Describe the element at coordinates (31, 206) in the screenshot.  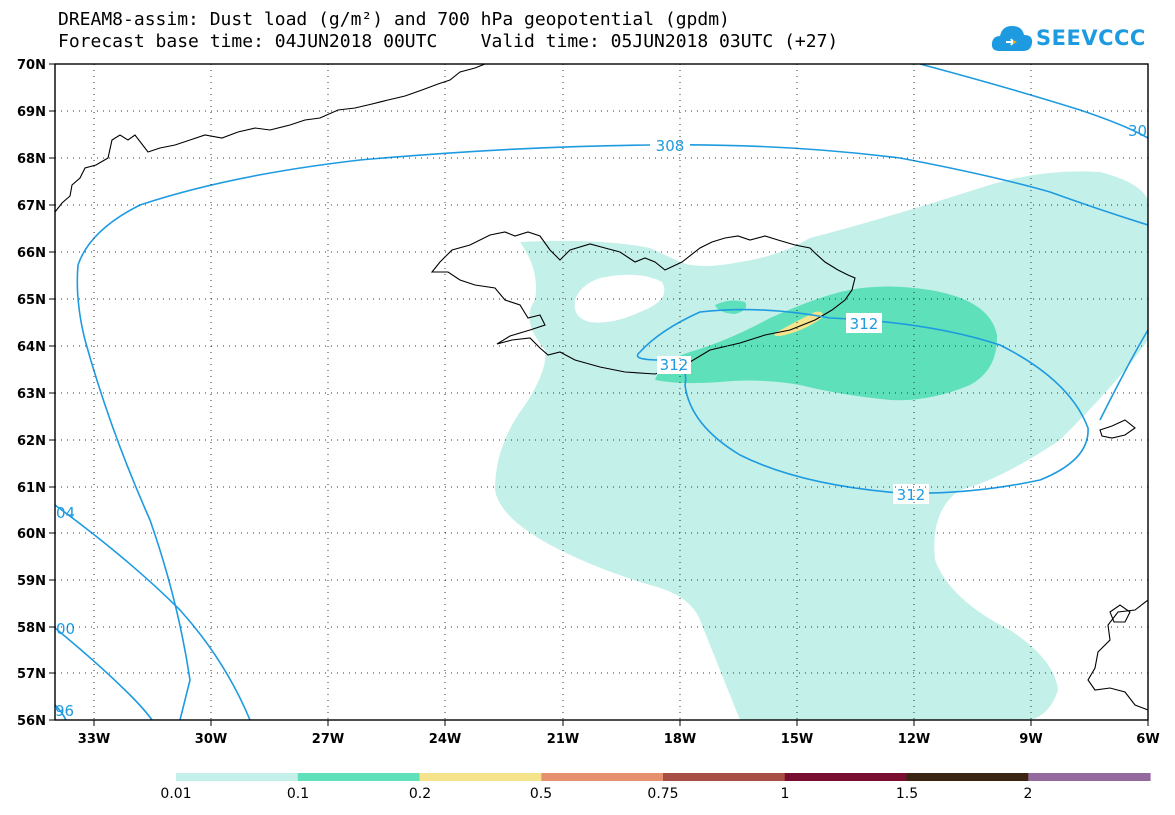
I see `lat-label: 67N` at that location.